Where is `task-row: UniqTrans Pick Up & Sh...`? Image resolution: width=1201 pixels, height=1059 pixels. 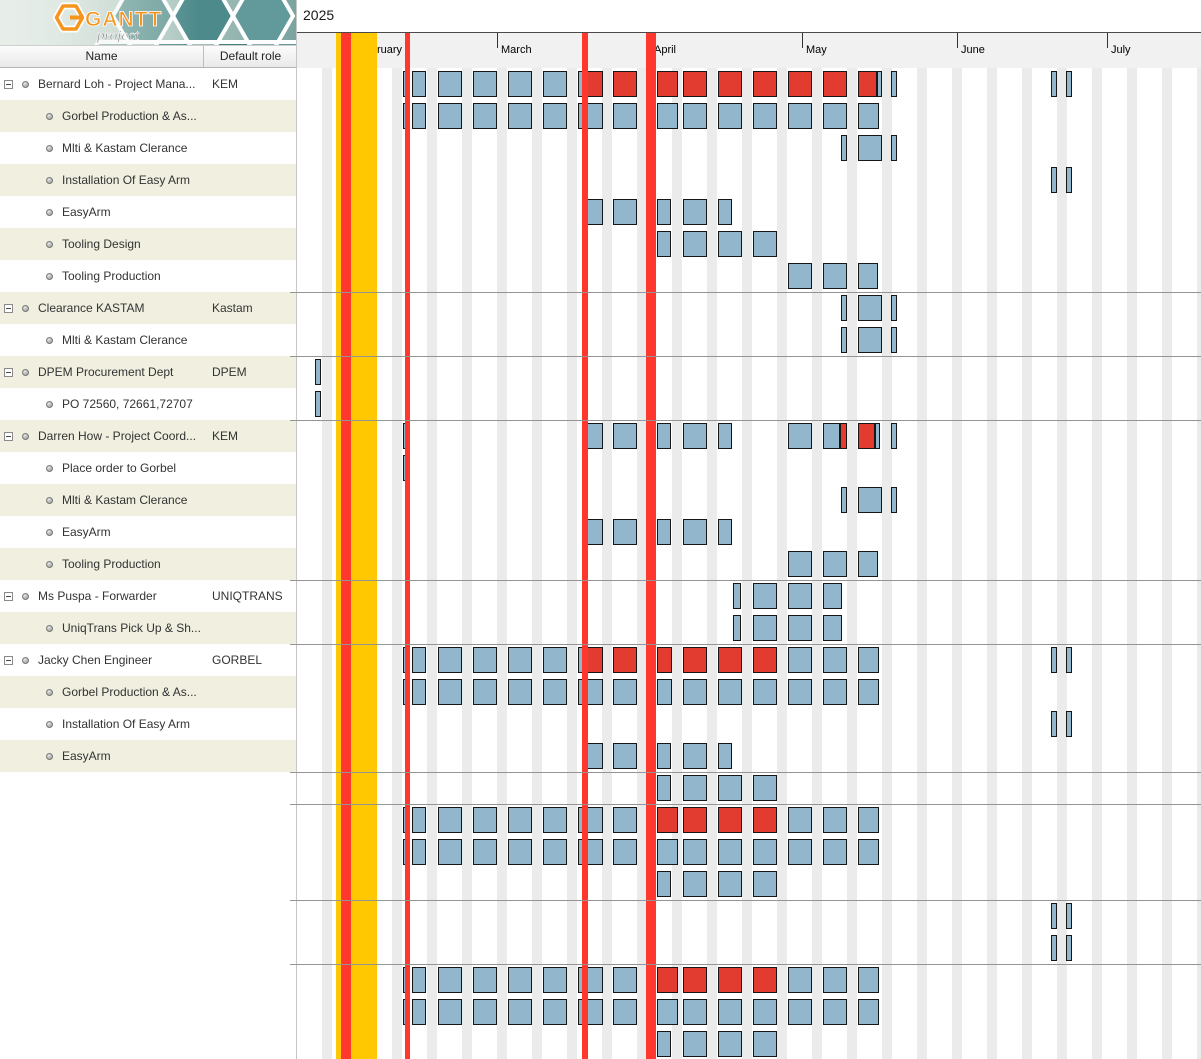 task-row: UniqTrans Pick Up & Sh... is located at coordinates (148, 628).